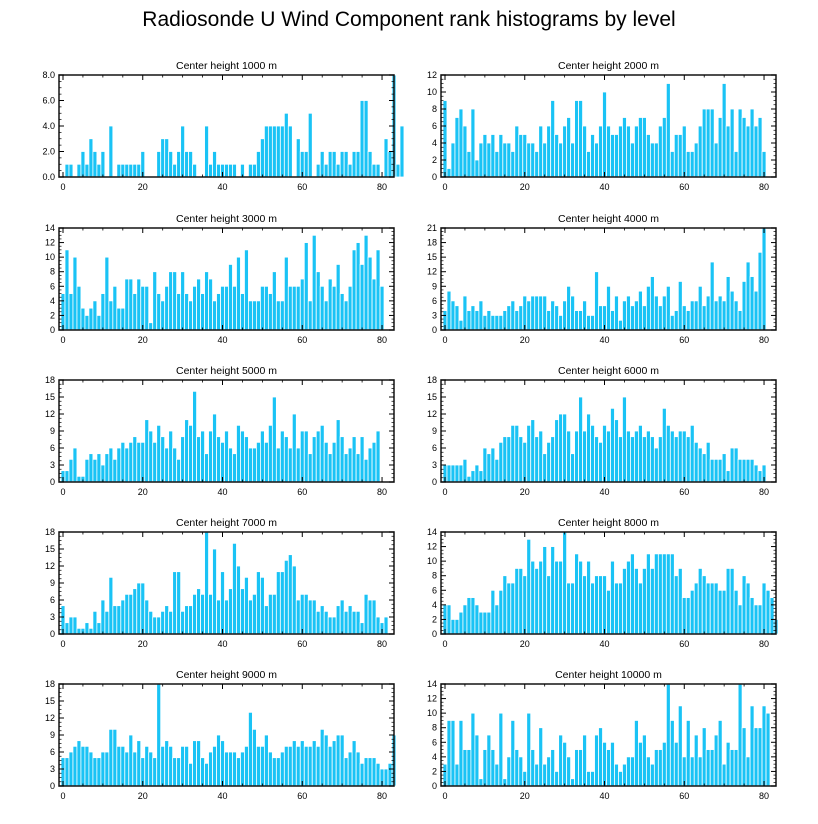  Describe the element at coordinates (52, 272) in the screenshot. I see `y-tick-label: 8` at that location.